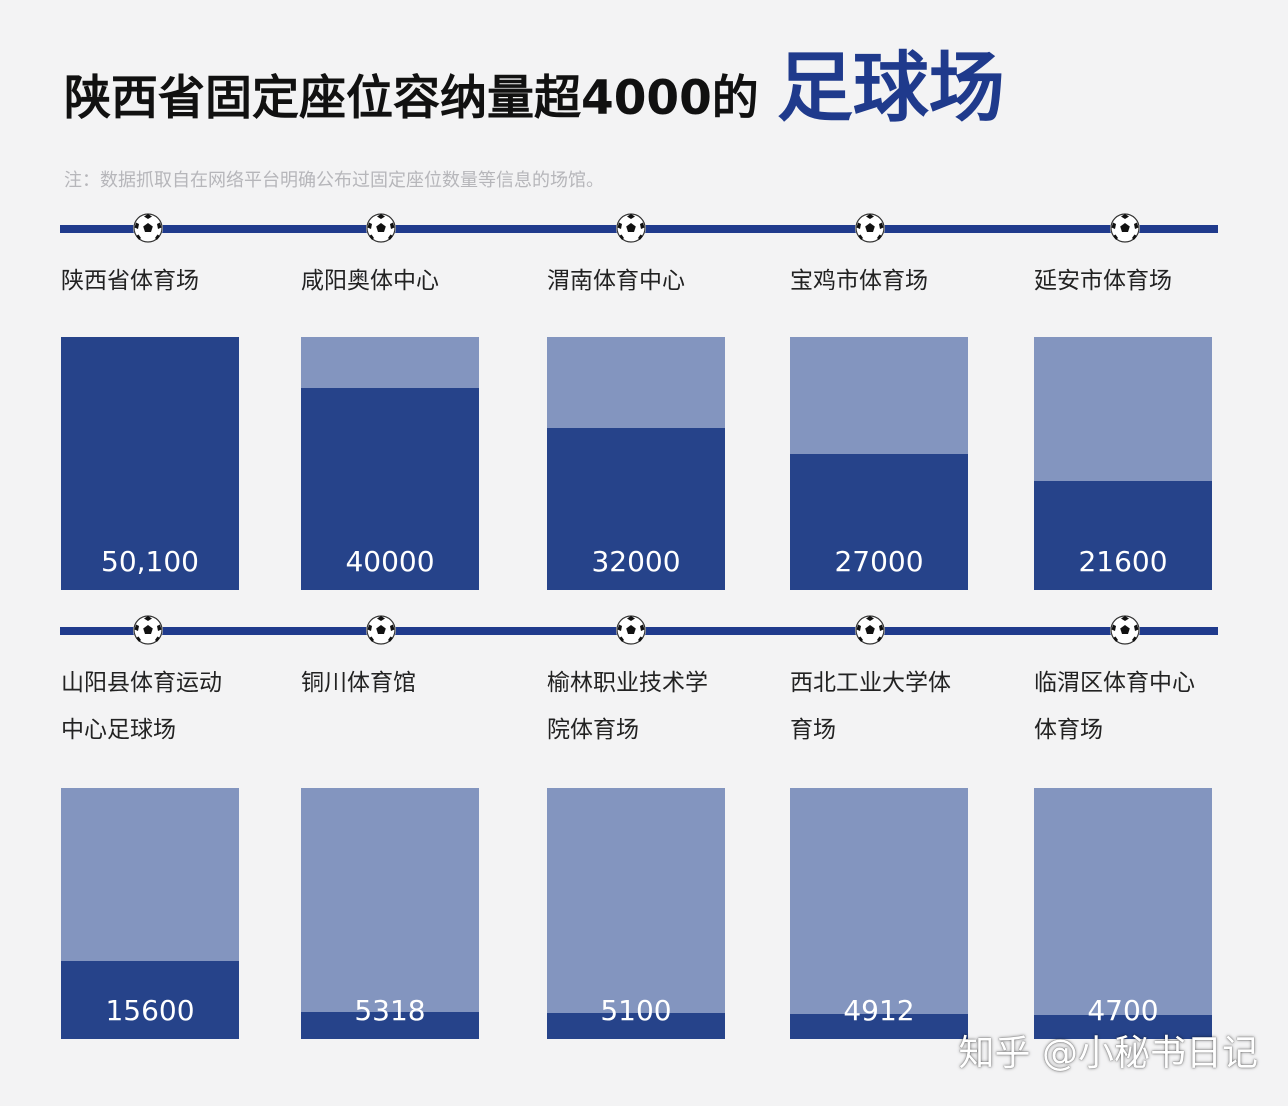 The height and width of the screenshot is (1106, 1288). Describe the element at coordinates (636, 561) in the screenshot. I see `data-label: 32000` at that location.